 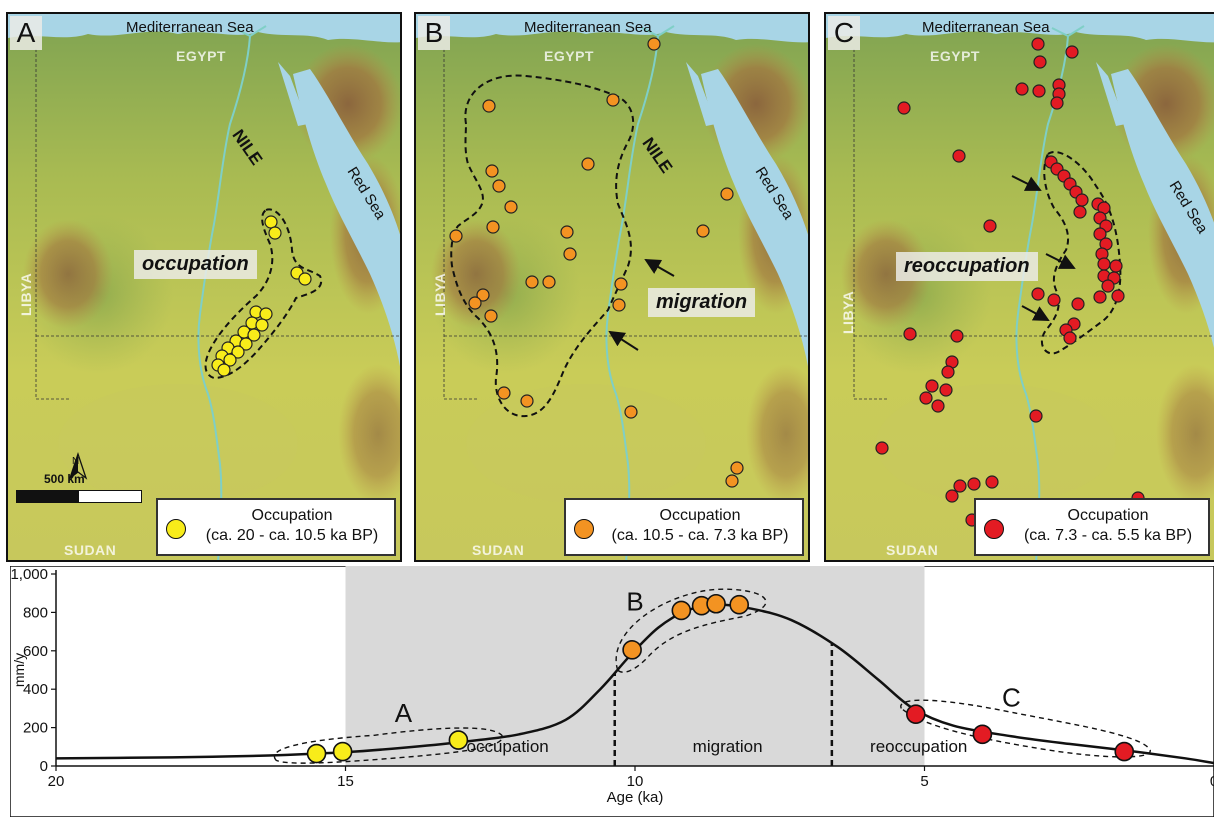 What do you see at coordinates (994, 529) in the screenshot?
I see `legend-dot-c` at bounding box center [994, 529].